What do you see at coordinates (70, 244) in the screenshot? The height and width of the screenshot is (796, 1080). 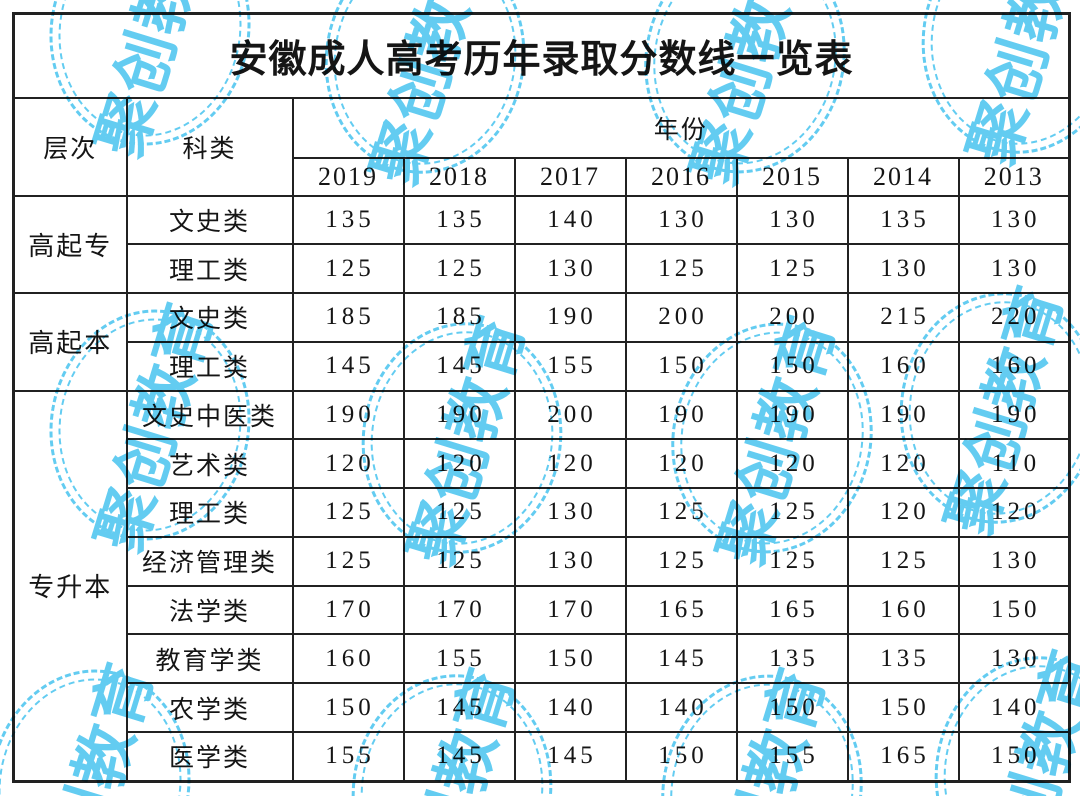 I see `level-cell: 高起专` at bounding box center [70, 244].